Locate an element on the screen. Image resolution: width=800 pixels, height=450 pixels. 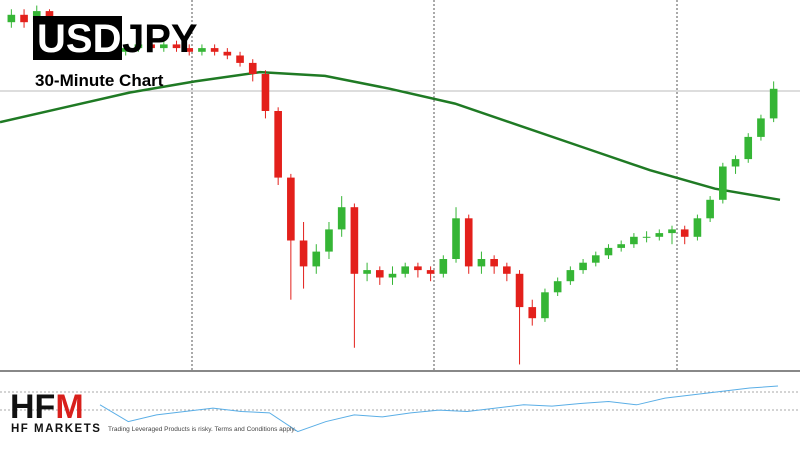
subtitle: 30-Minute Chart is located at coordinates (99, 80).